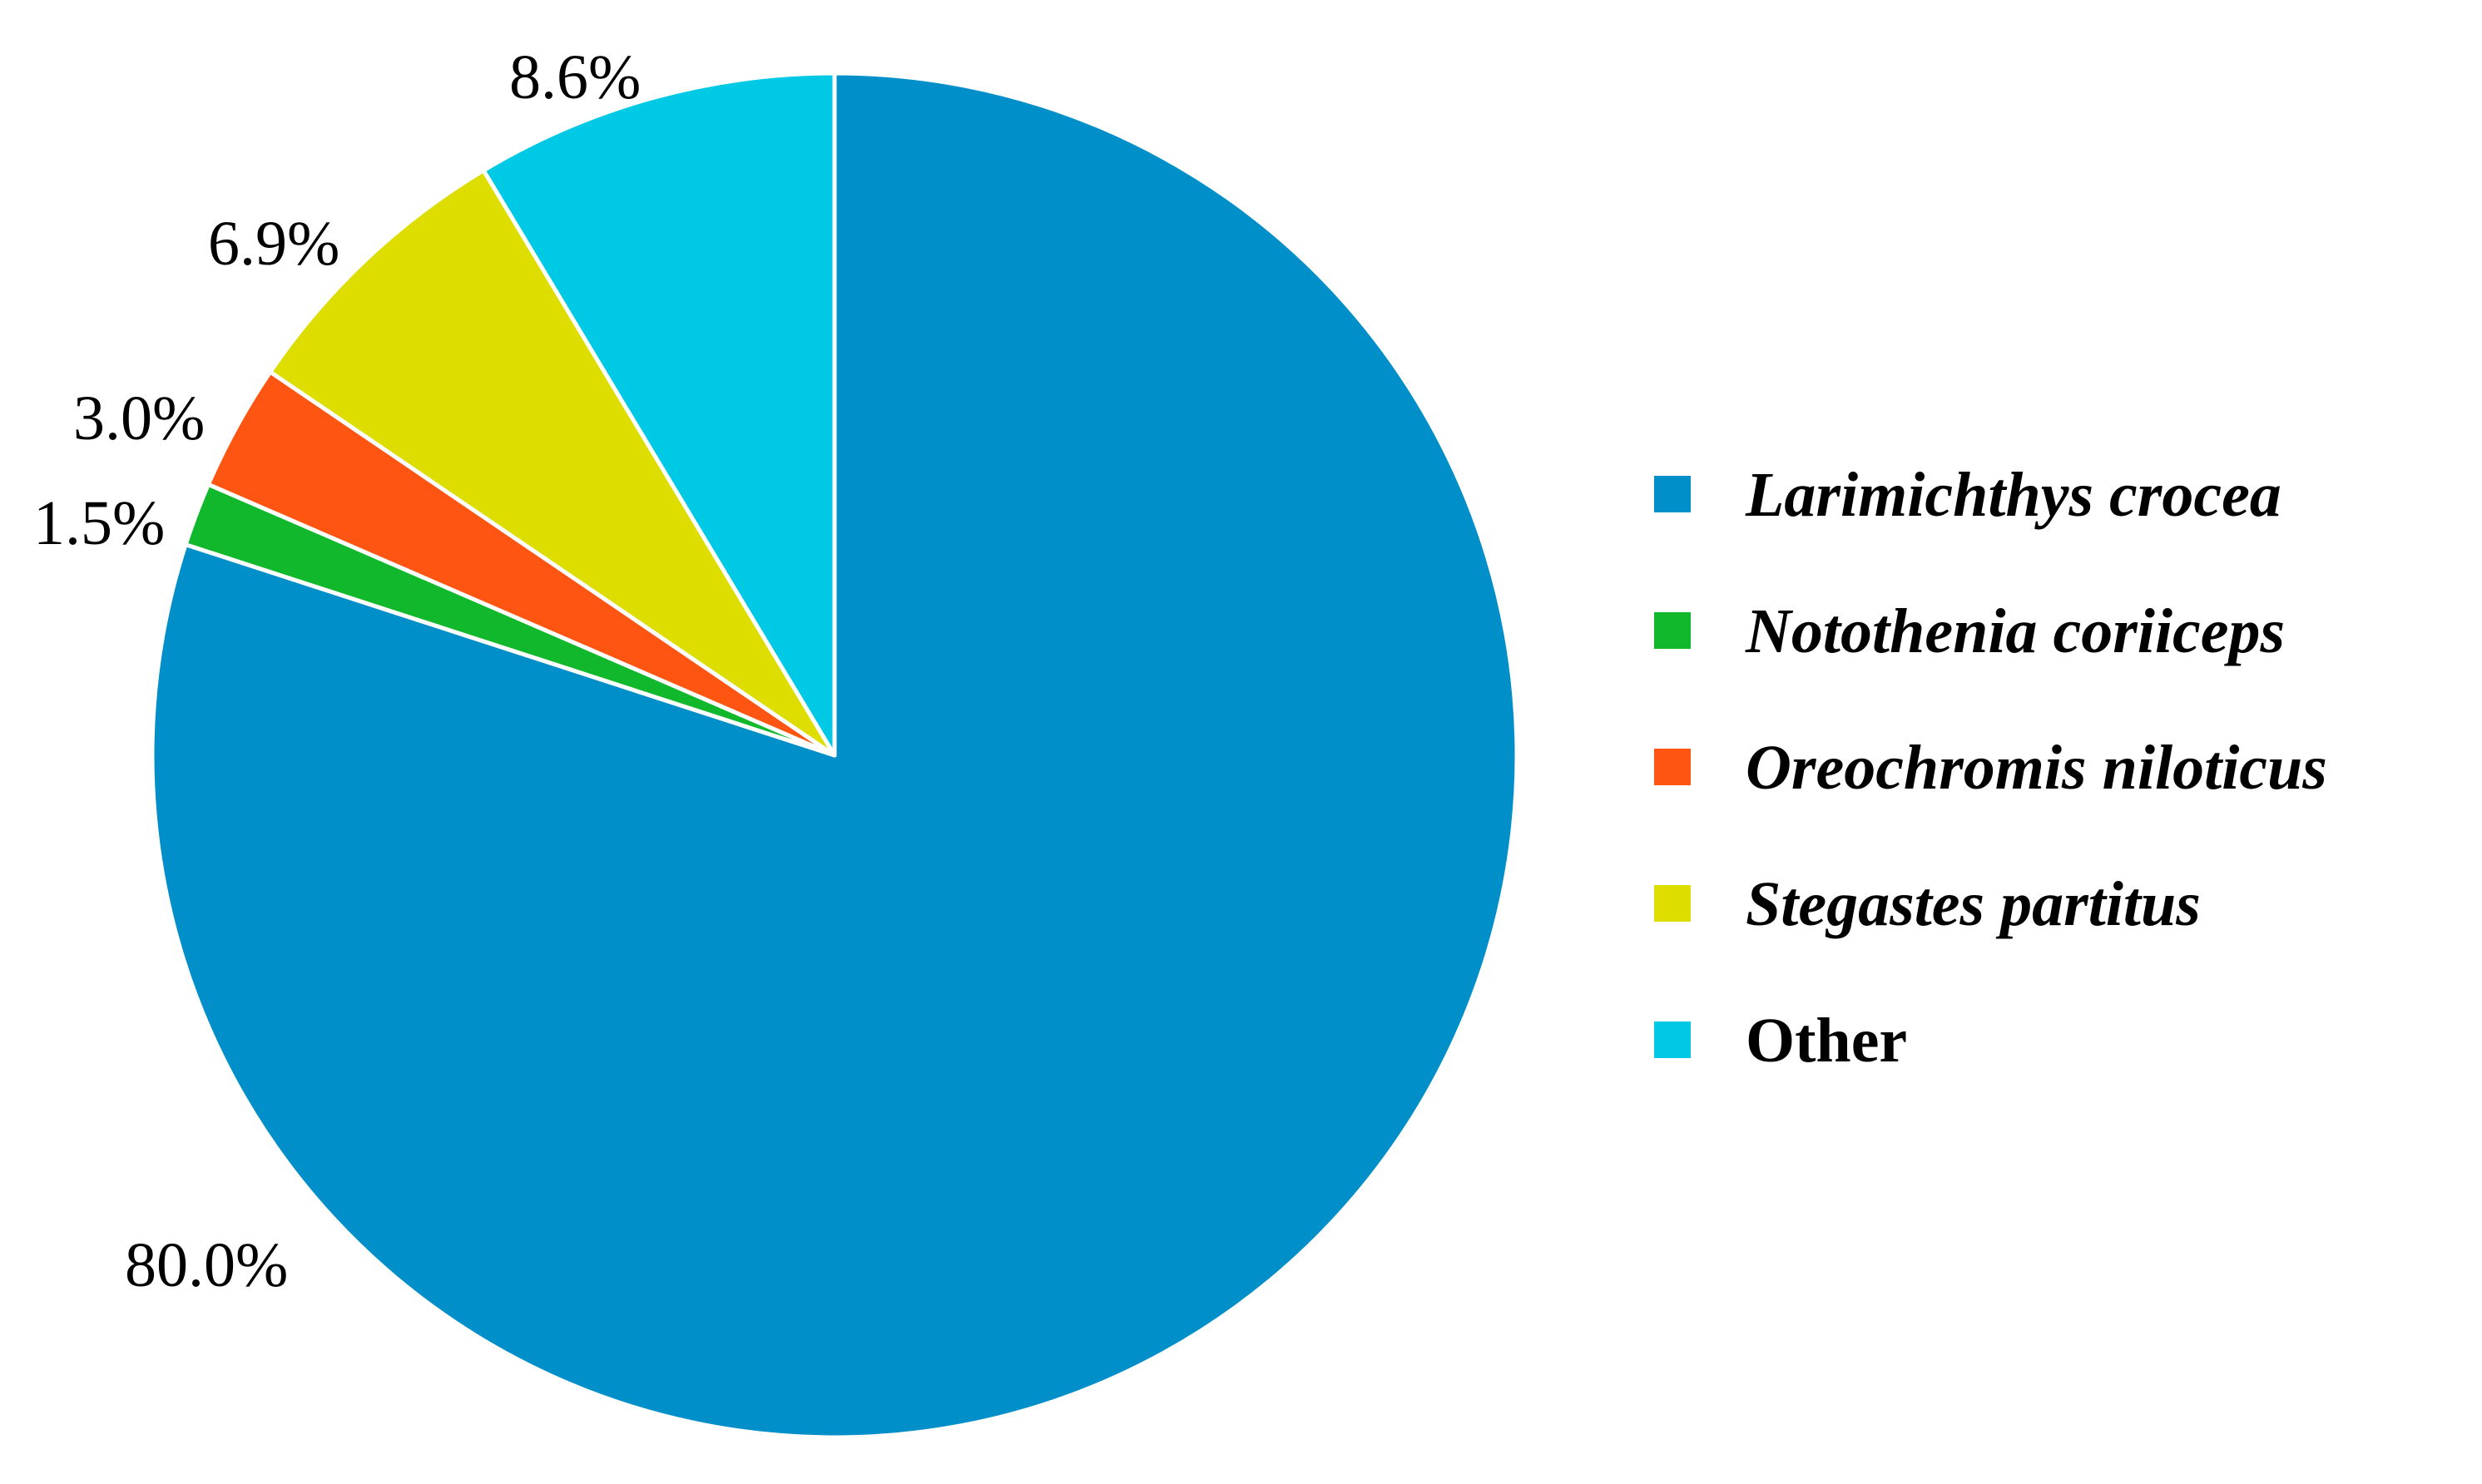 This screenshot has width=2482, height=1484. I want to click on legend-label: Other, so click(1826, 1041).